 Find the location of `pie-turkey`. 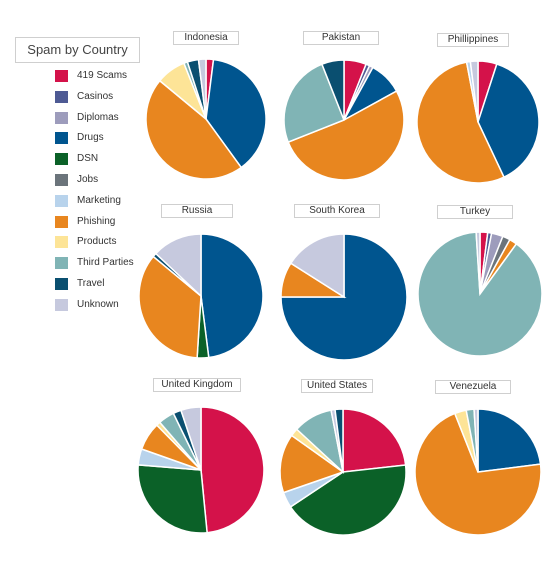

pie-turkey is located at coordinates (480, 294).